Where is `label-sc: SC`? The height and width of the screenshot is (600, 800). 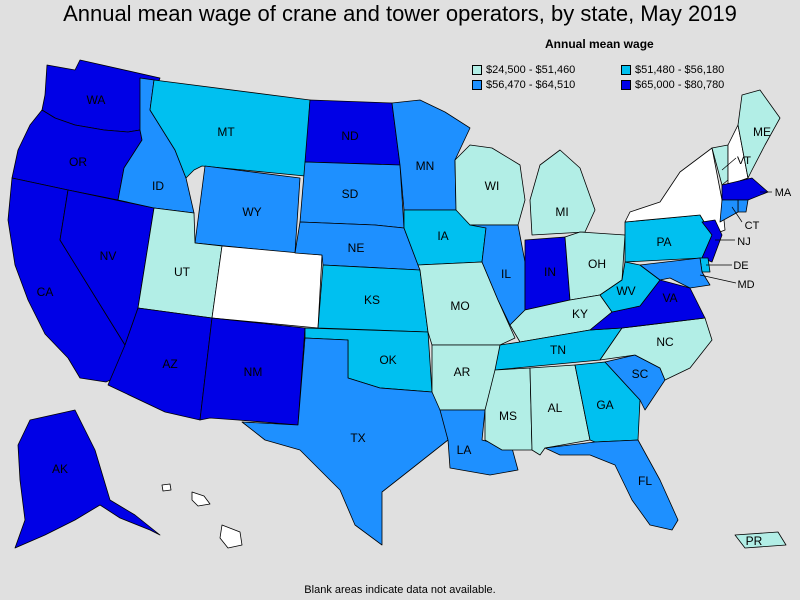 label-sc: SC is located at coordinates (640, 374).